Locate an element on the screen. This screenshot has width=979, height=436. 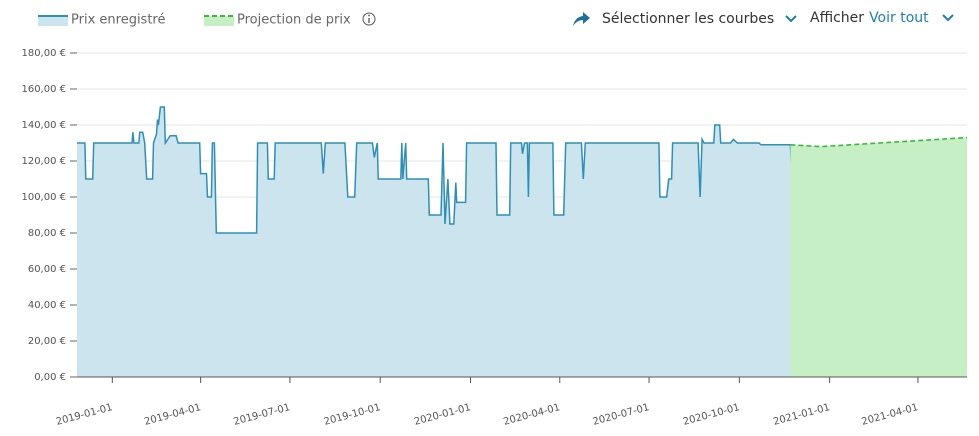
x-tick-label: 2020-01-01 is located at coordinates (442, 415).